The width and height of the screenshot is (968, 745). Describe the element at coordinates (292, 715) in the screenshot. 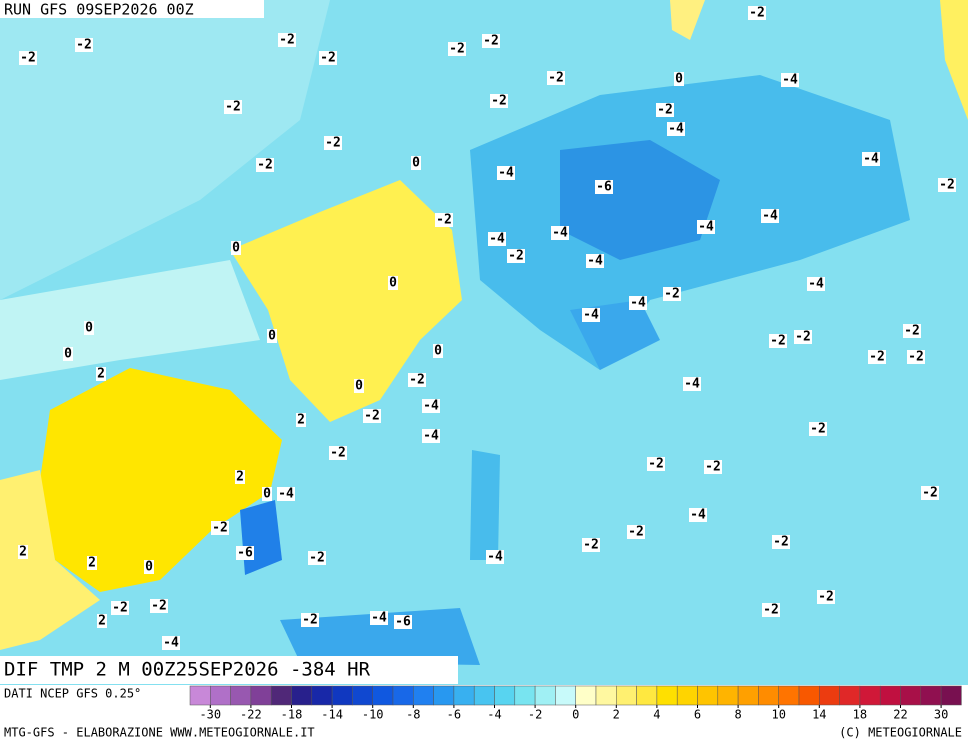

I see `colorbar-tick-label: -18` at that location.